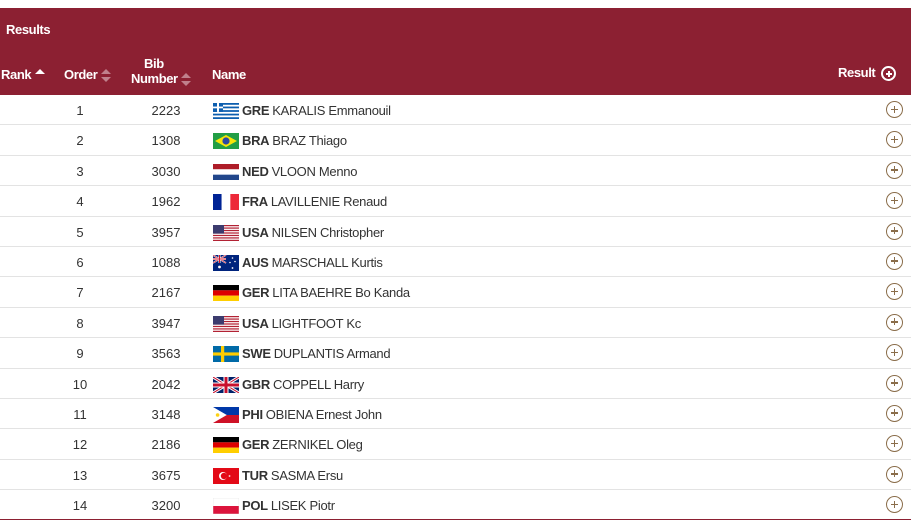 The image size is (921, 527). What do you see at coordinates (857, 72) in the screenshot?
I see `result-label: Result` at bounding box center [857, 72].